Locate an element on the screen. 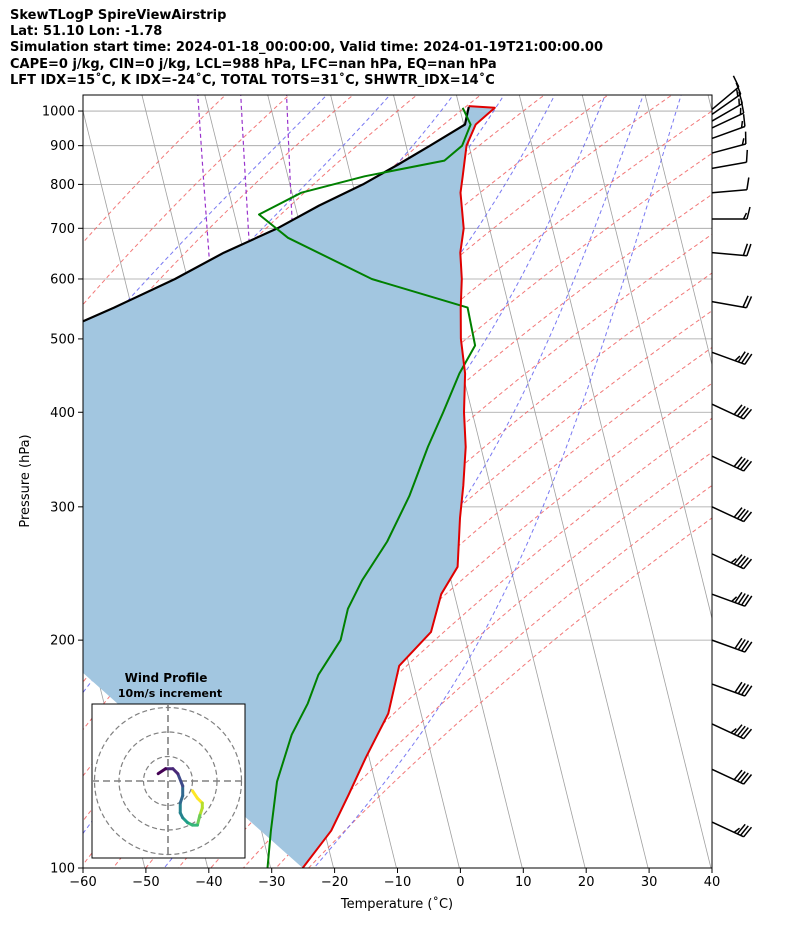  x-tick-label: −60 is located at coordinates (82, 882).